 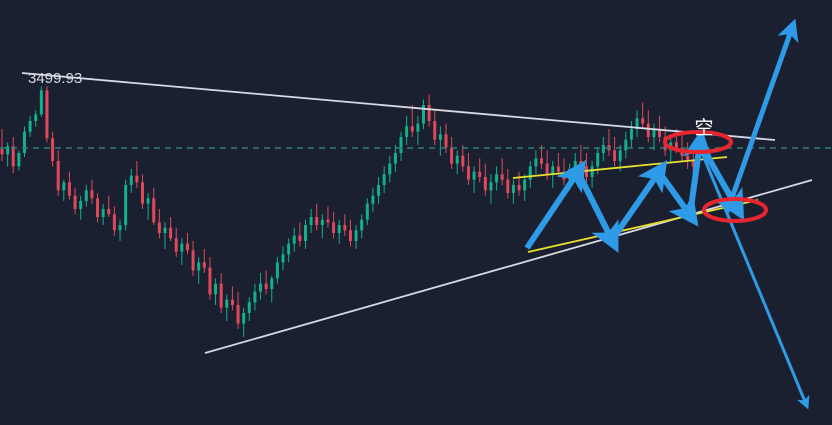 I want to click on projection-arrows, so click(x=754, y=214).